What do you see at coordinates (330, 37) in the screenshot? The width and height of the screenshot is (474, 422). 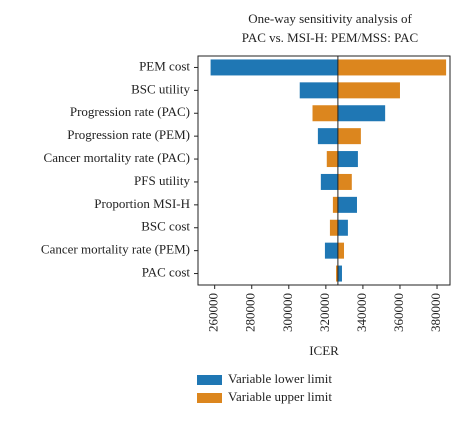 I see `chart-title: PAC vs. MSI-H: PEM/MSS: PAC` at bounding box center [330, 37].